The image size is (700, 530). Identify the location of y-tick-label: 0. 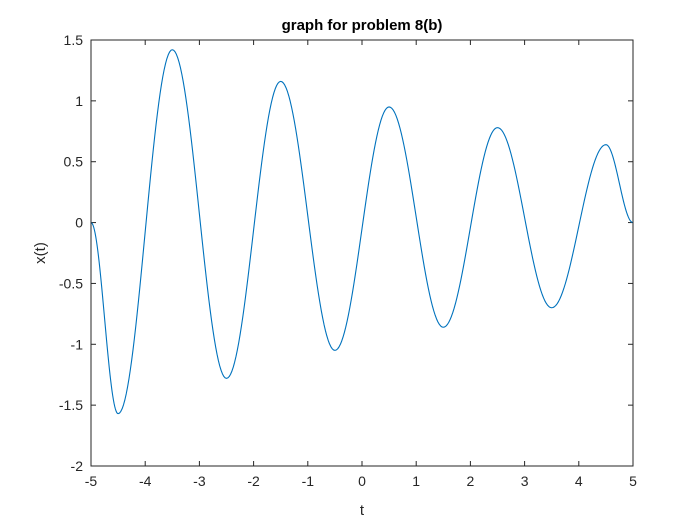
(79, 223).